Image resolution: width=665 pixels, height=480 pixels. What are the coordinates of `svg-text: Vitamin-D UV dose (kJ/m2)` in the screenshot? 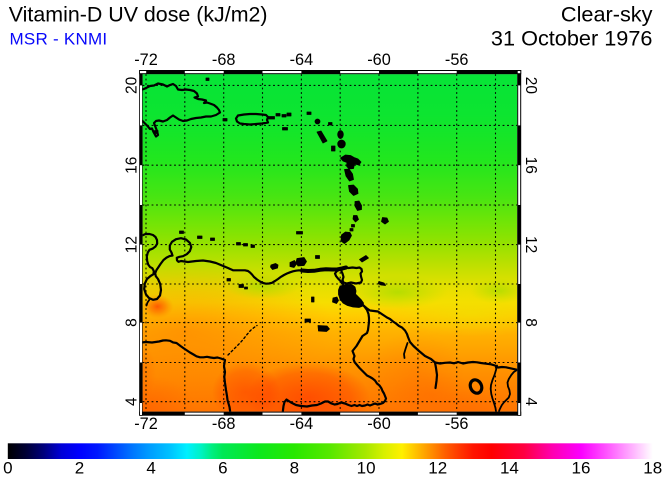 It's located at (138, 14).